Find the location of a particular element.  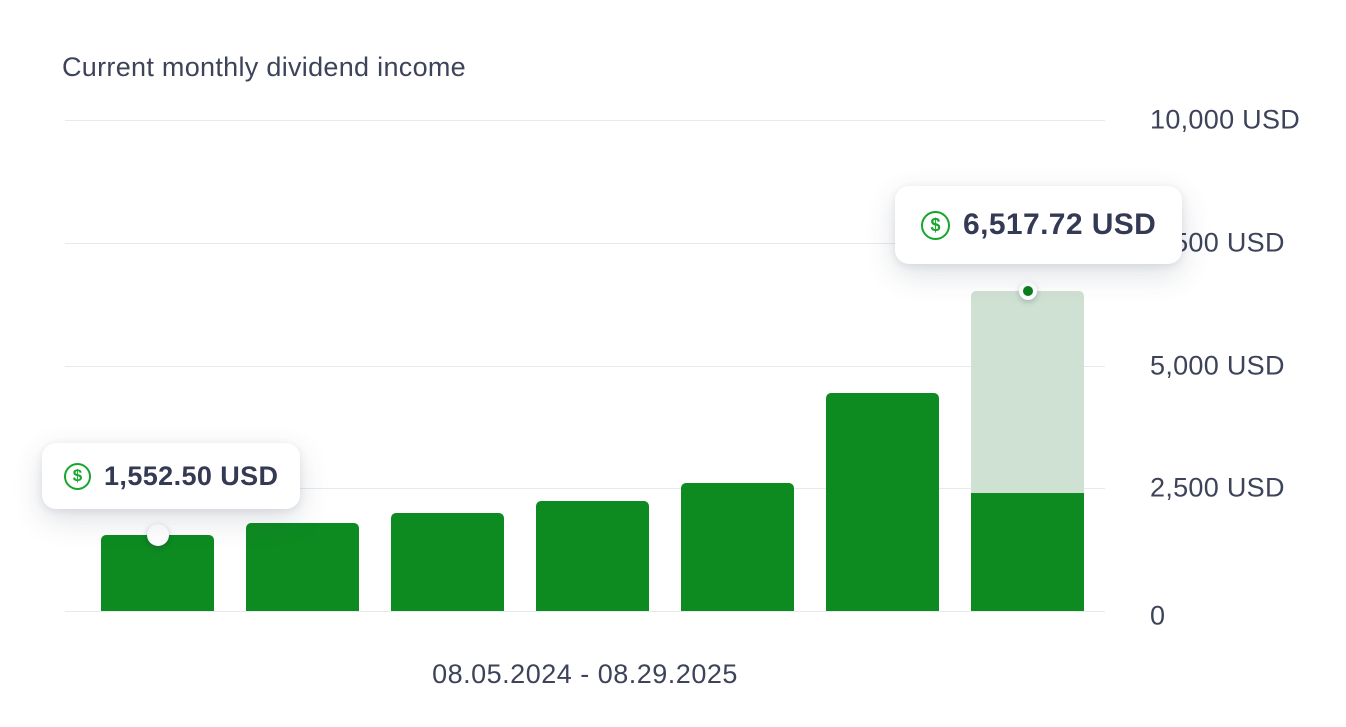

tooltip-value: 6,517.72 USD is located at coordinates (1060, 224).